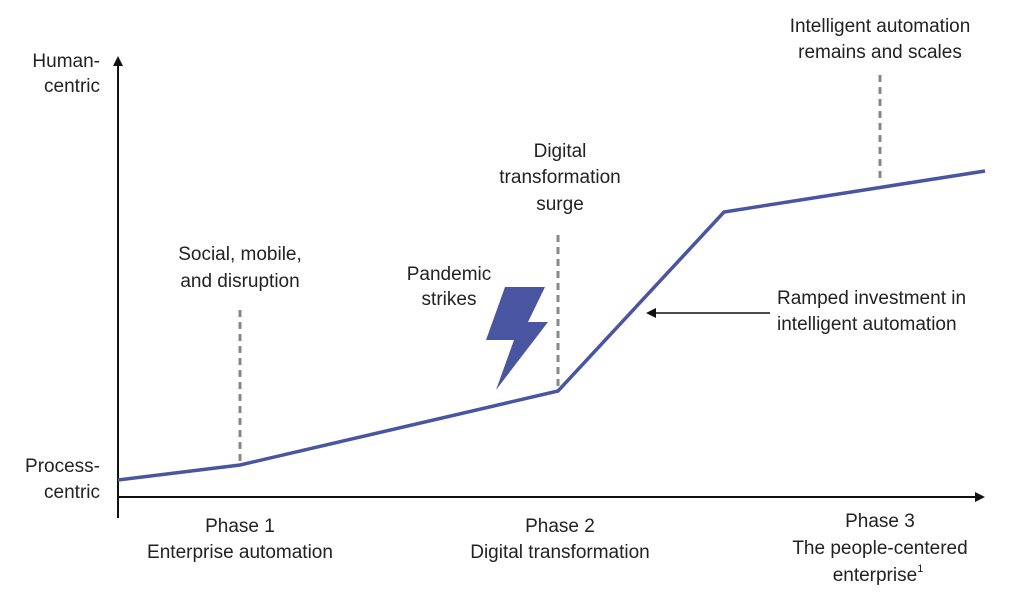 This screenshot has height=599, width=1009. What do you see at coordinates (449, 274) in the screenshot?
I see `text-line: Pandemic` at bounding box center [449, 274].